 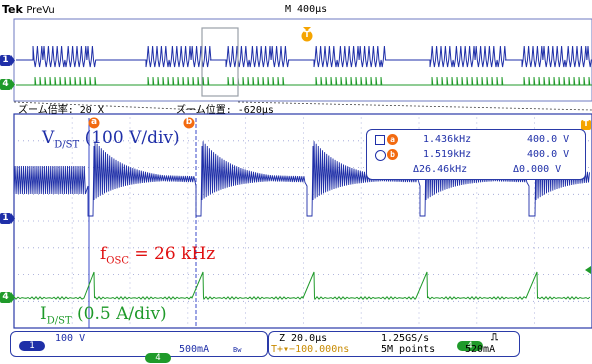 I want to click on cursor-a-marker, so click(x=94, y=123).